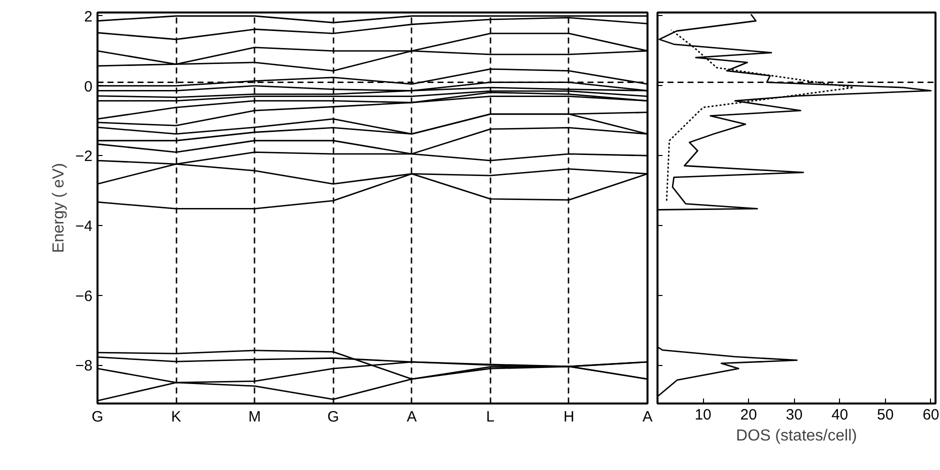  I want to click on y-tick-label: −4, so click(84, 226).